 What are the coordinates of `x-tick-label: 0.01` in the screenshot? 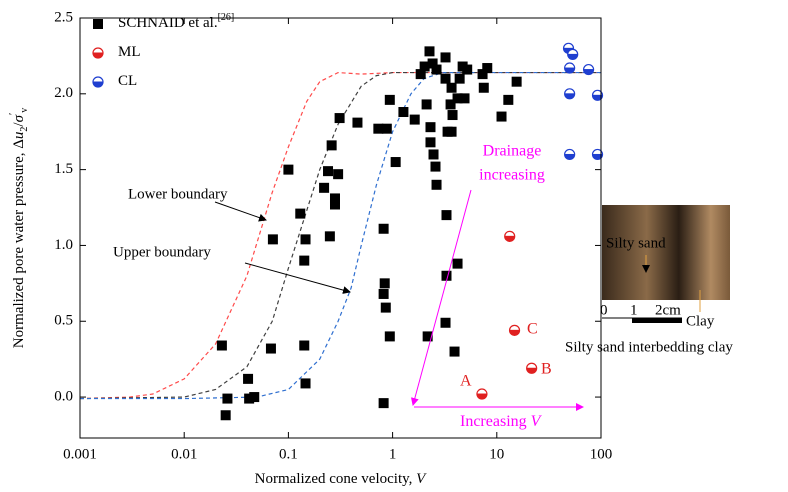 It's located at (184, 454).